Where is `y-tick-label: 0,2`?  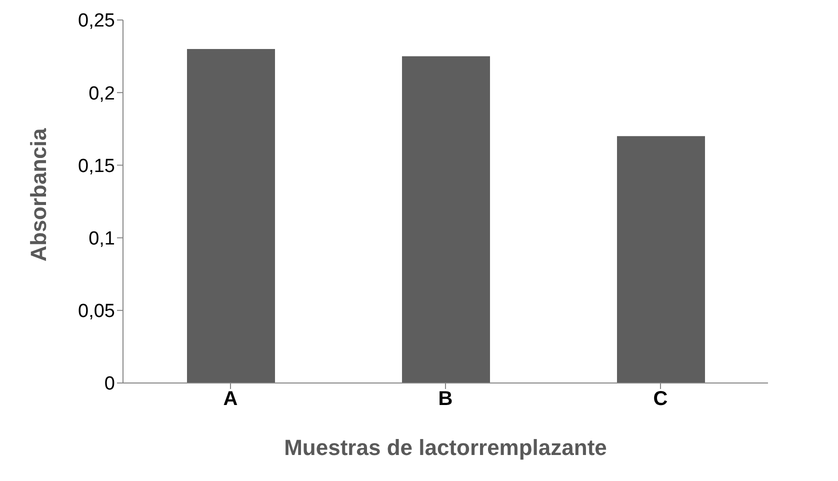
y-tick-label: 0,2 is located at coordinates (101, 93).